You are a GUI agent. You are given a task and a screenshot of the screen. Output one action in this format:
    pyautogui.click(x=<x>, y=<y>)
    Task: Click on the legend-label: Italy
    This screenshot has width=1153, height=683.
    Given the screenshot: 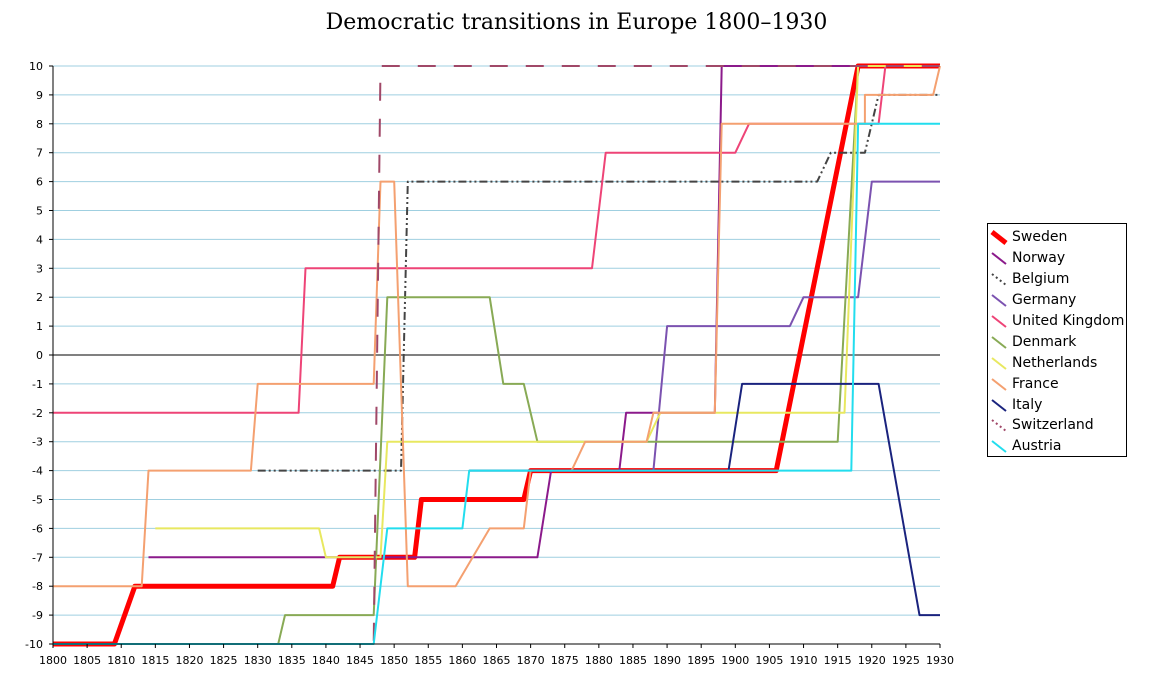 What is the action you would take?
    pyautogui.click(x=1027, y=404)
    